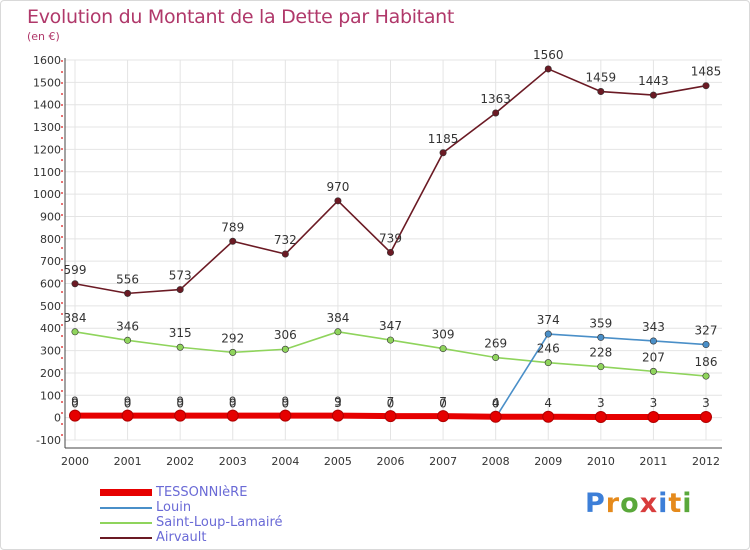 This screenshot has width=750, height=550. What do you see at coordinates (75, 461) in the screenshot?
I see `x-tick-label: 2000` at bounding box center [75, 461].